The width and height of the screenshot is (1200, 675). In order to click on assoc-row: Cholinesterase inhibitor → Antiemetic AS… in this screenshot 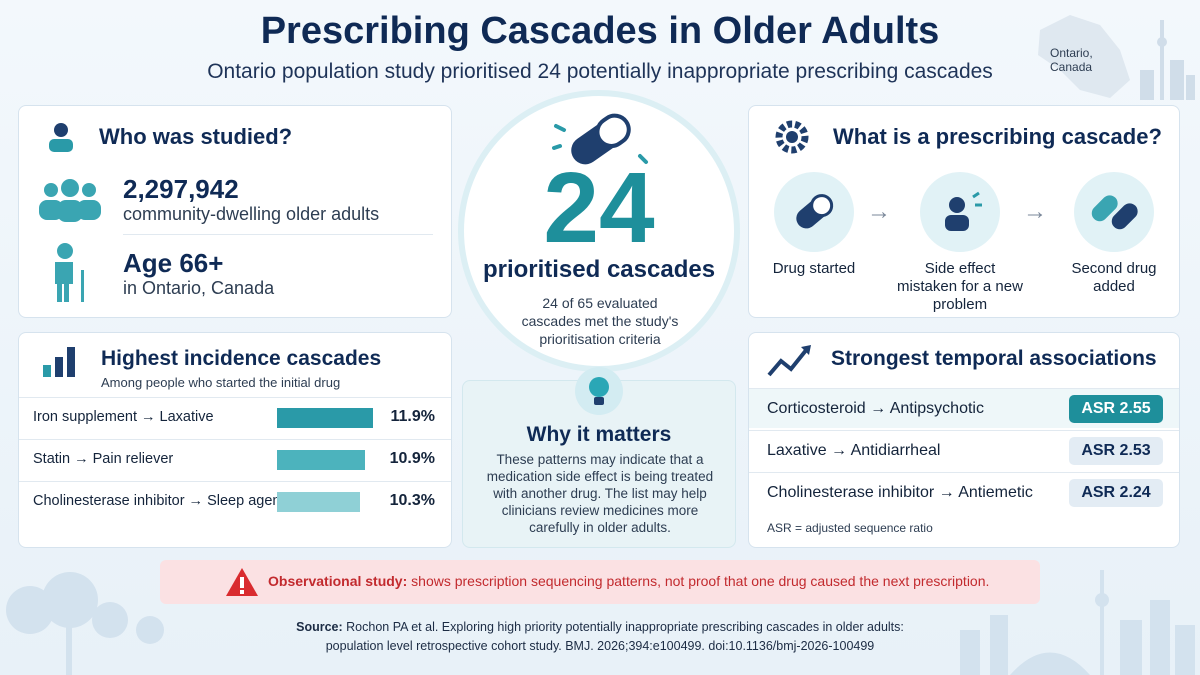, I will do `click(964, 492)`.